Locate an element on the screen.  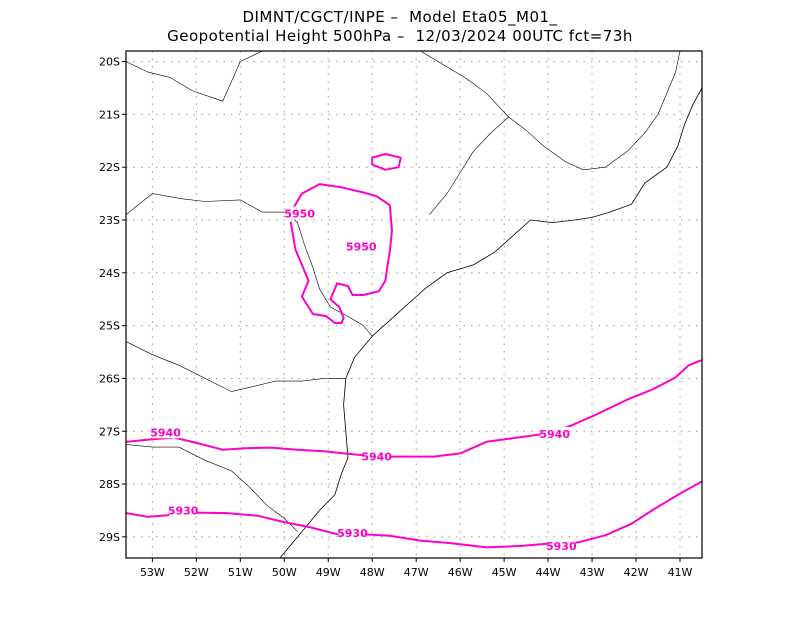
lon-tick-label: 51W is located at coordinates (240, 572).